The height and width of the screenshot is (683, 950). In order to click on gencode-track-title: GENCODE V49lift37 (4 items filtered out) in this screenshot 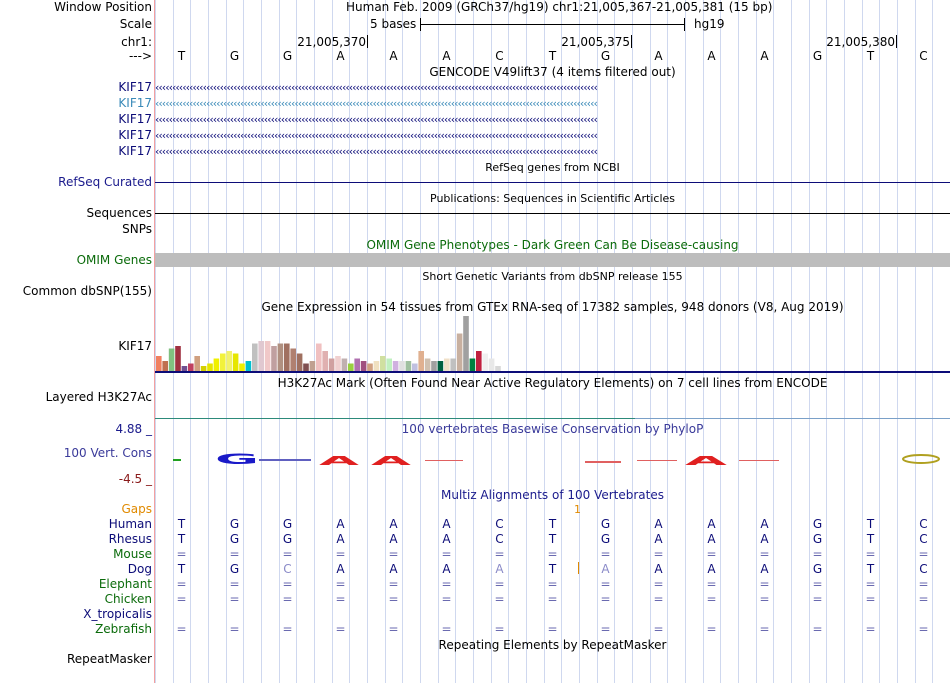, I will do `click(552, 72)`.